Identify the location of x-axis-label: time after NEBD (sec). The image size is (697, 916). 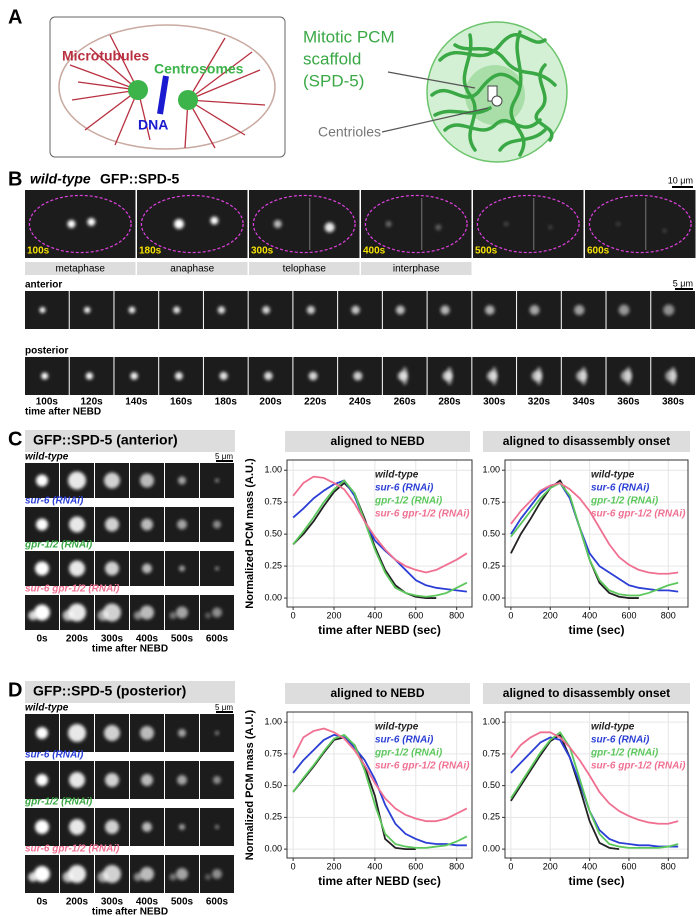
(379, 630).